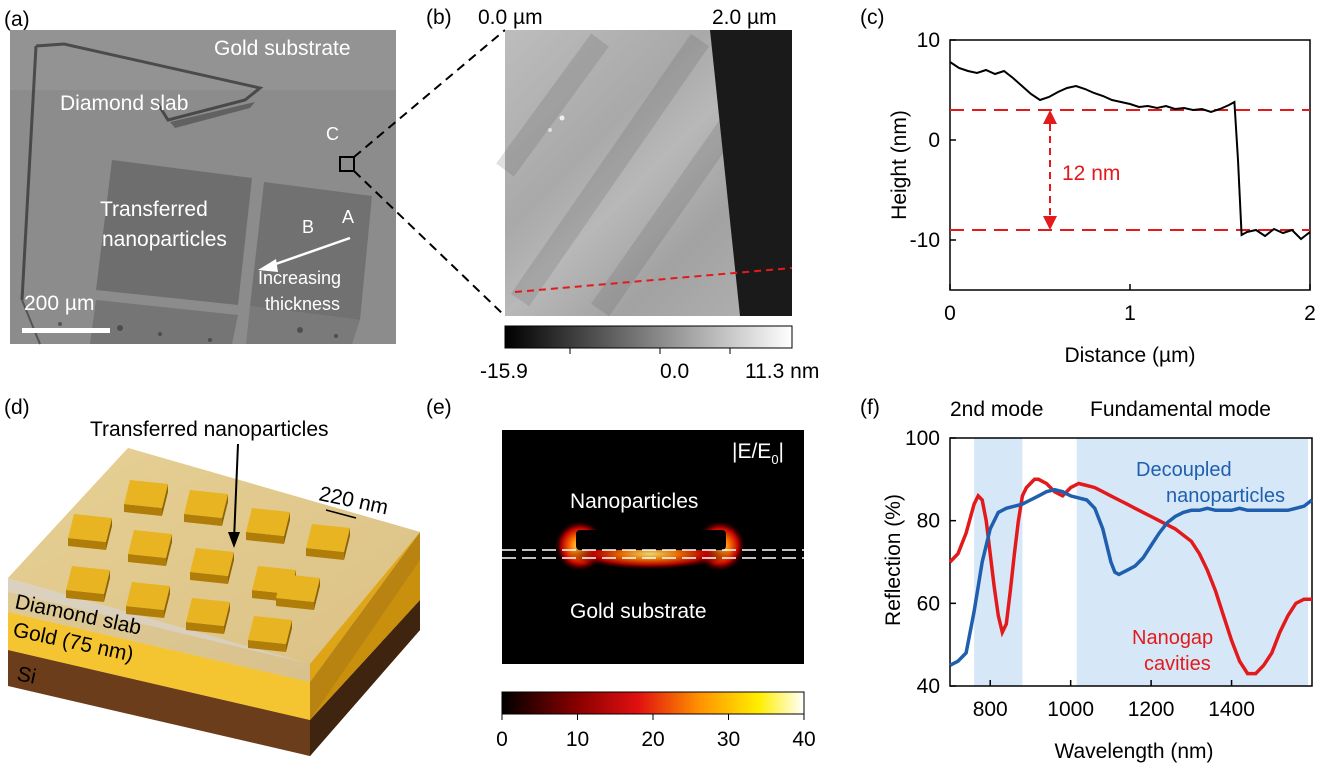 Image resolution: width=1320 pixels, height=770 pixels. What do you see at coordinates (282, 48) in the screenshot?
I see `gold-substrate-label: Gold substrate` at bounding box center [282, 48].